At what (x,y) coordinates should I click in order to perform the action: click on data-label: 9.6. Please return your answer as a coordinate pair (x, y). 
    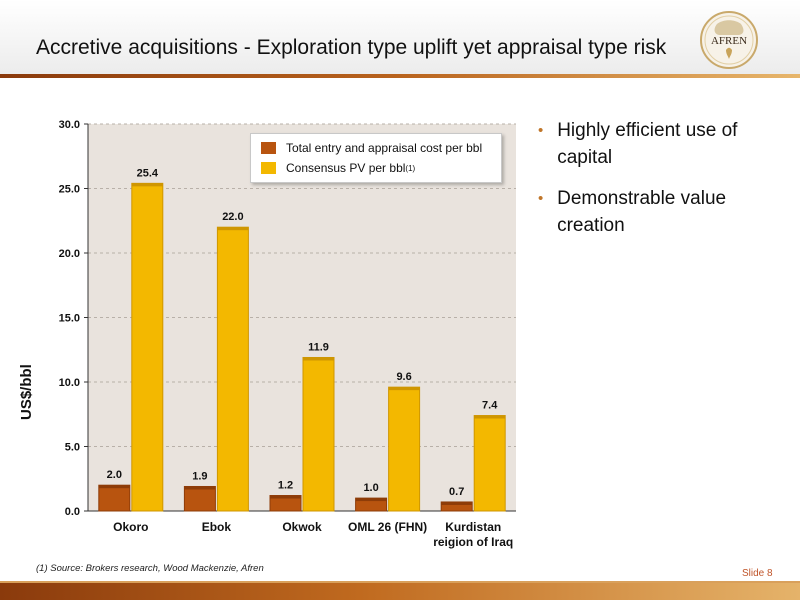
    Looking at the image, I should click on (403, 377).